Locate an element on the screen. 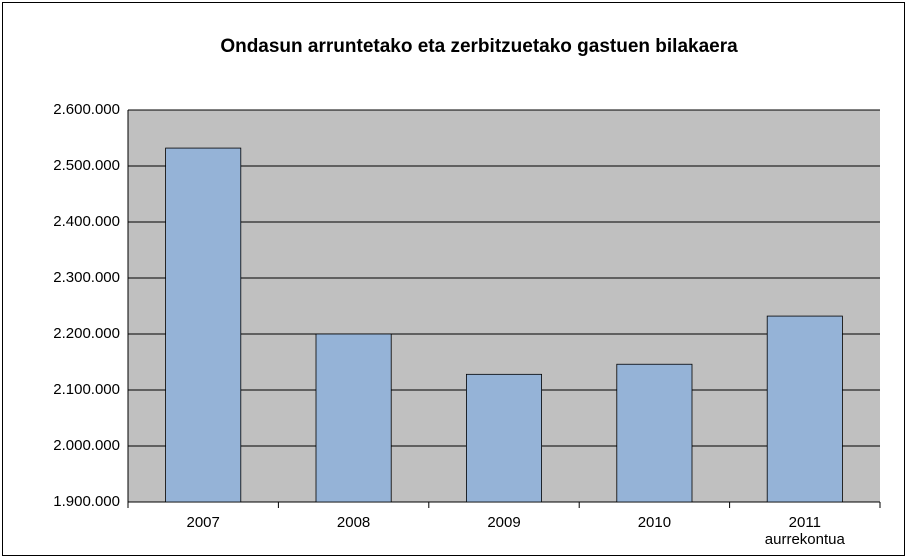  y-tick-label: 2.200.000 is located at coordinates (86, 333).